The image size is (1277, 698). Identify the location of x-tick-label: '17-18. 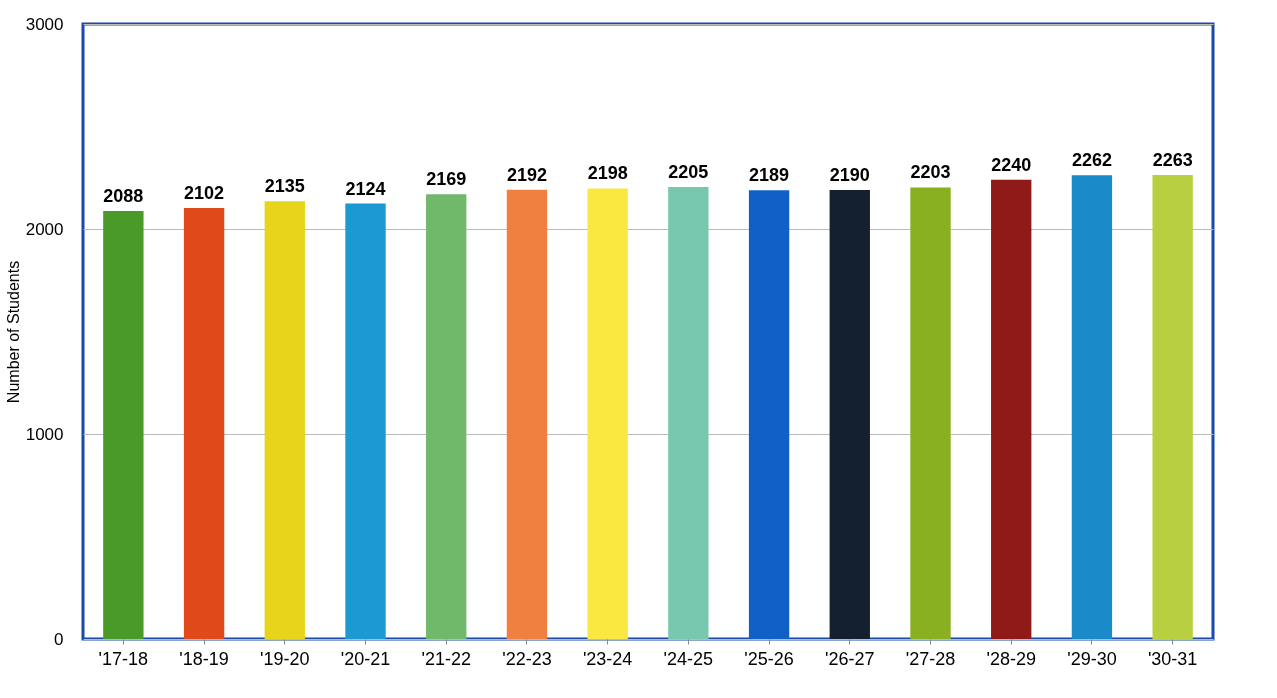
(123, 658).